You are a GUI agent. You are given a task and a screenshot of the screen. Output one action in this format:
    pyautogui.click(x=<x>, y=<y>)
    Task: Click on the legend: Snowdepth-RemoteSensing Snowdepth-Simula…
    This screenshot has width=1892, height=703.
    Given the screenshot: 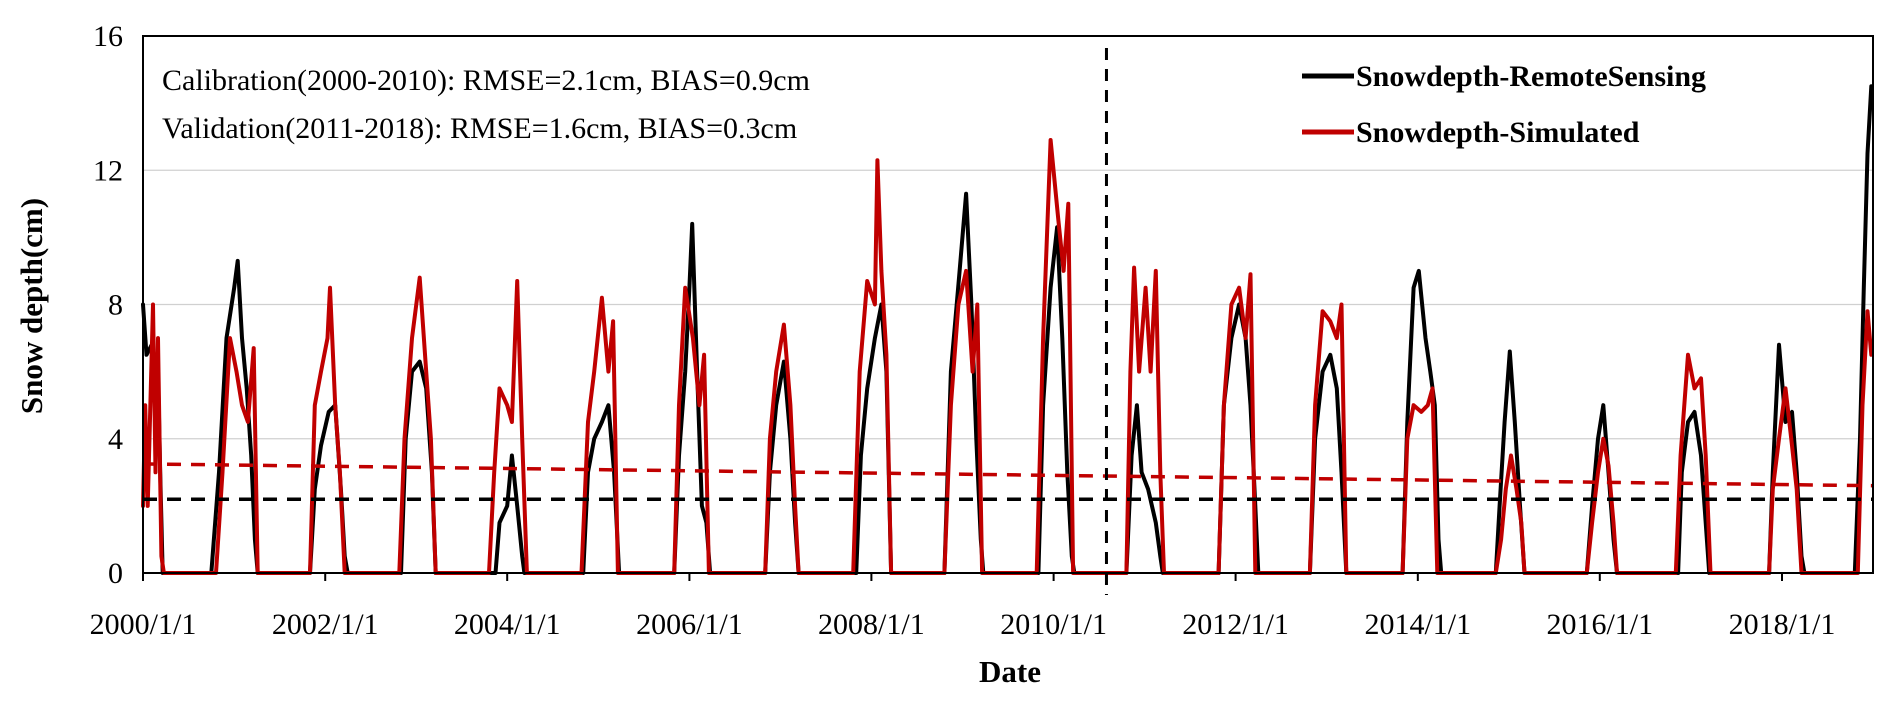 What is the action you would take?
    pyautogui.click(x=1504, y=104)
    